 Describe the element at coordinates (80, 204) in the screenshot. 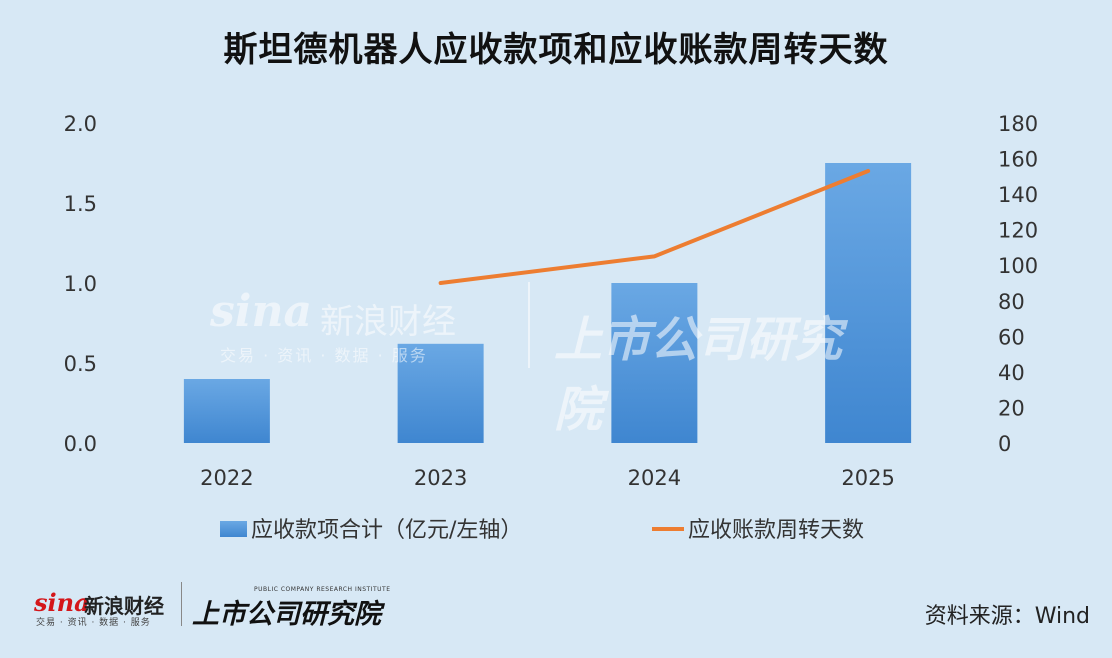

I see `left-tick-label: 1.5` at that location.